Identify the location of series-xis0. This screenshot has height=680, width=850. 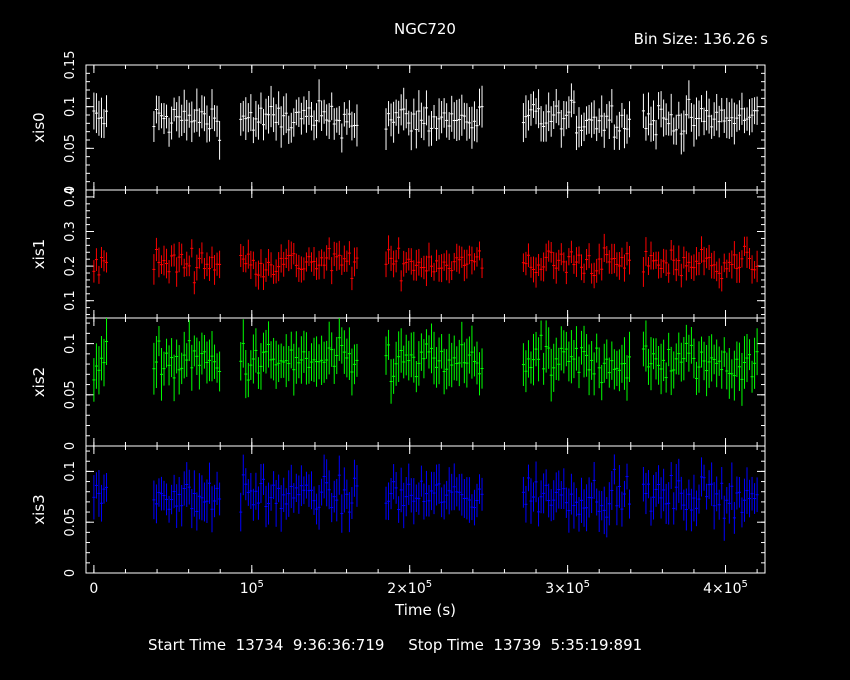
(425, 119).